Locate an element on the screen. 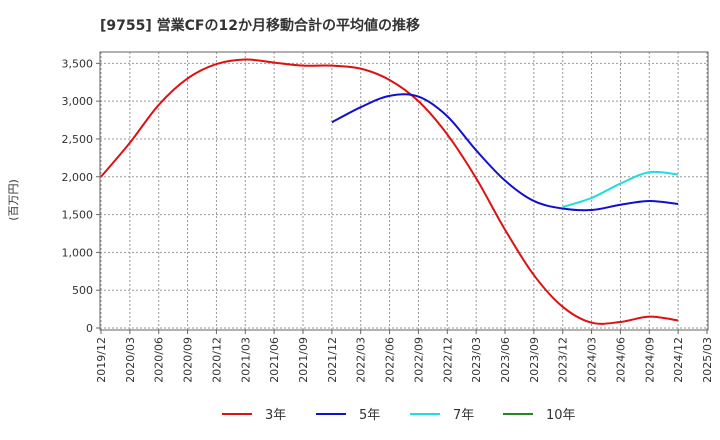 The width and height of the screenshot is (720, 440). x-tick-label: 2021/06 is located at coordinates (274, 360).